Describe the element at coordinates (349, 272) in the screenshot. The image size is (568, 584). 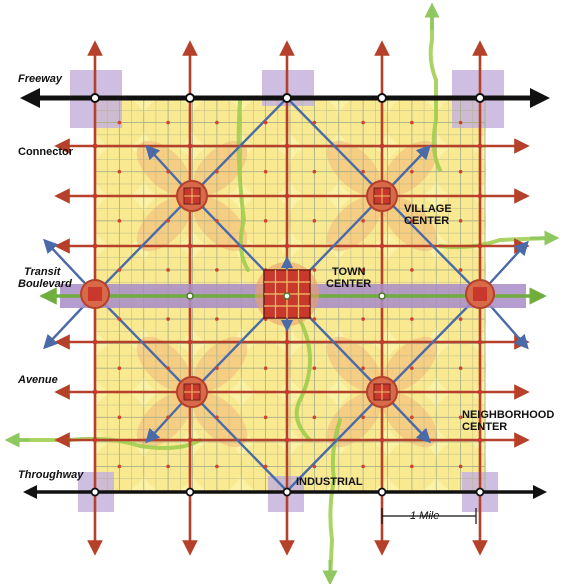
I see `town-center-label-line1: TOWN` at that location.